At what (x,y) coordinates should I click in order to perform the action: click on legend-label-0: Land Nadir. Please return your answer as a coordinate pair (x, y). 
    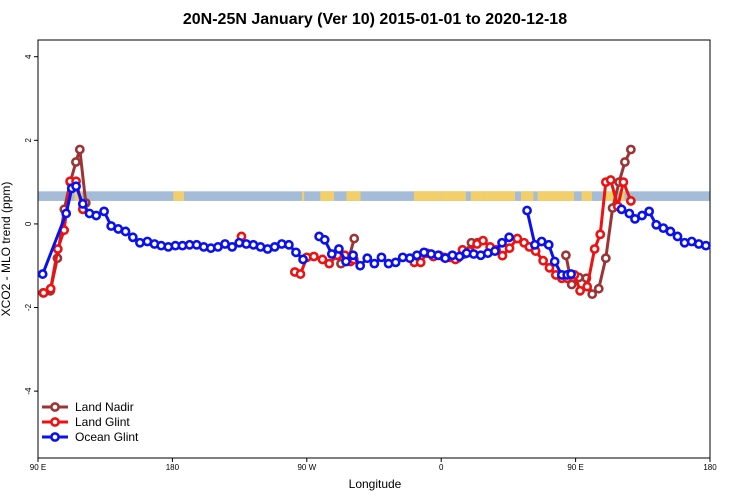
    Looking at the image, I should click on (104, 407).